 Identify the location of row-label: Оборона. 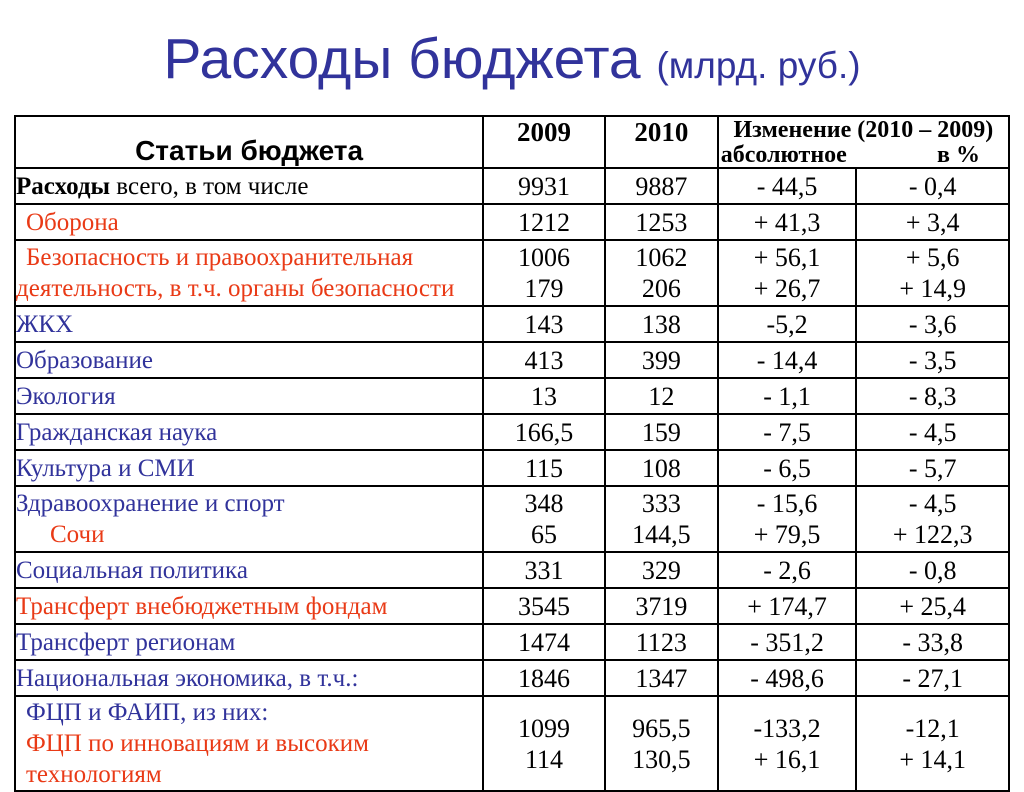
(249, 222).